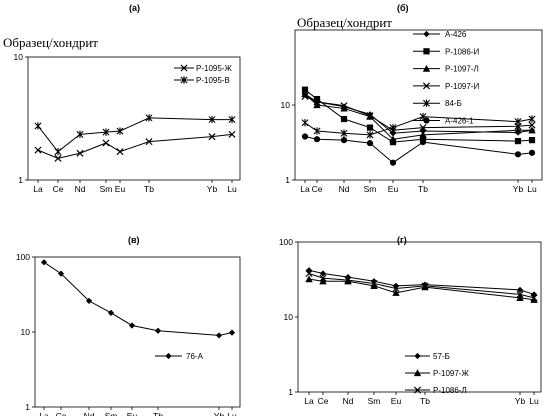 The width and height of the screenshot is (550, 416). What do you see at coordinates (134, 8) in the screenshot?
I see `panel-label: (а)` at bounding box center [134, 8].